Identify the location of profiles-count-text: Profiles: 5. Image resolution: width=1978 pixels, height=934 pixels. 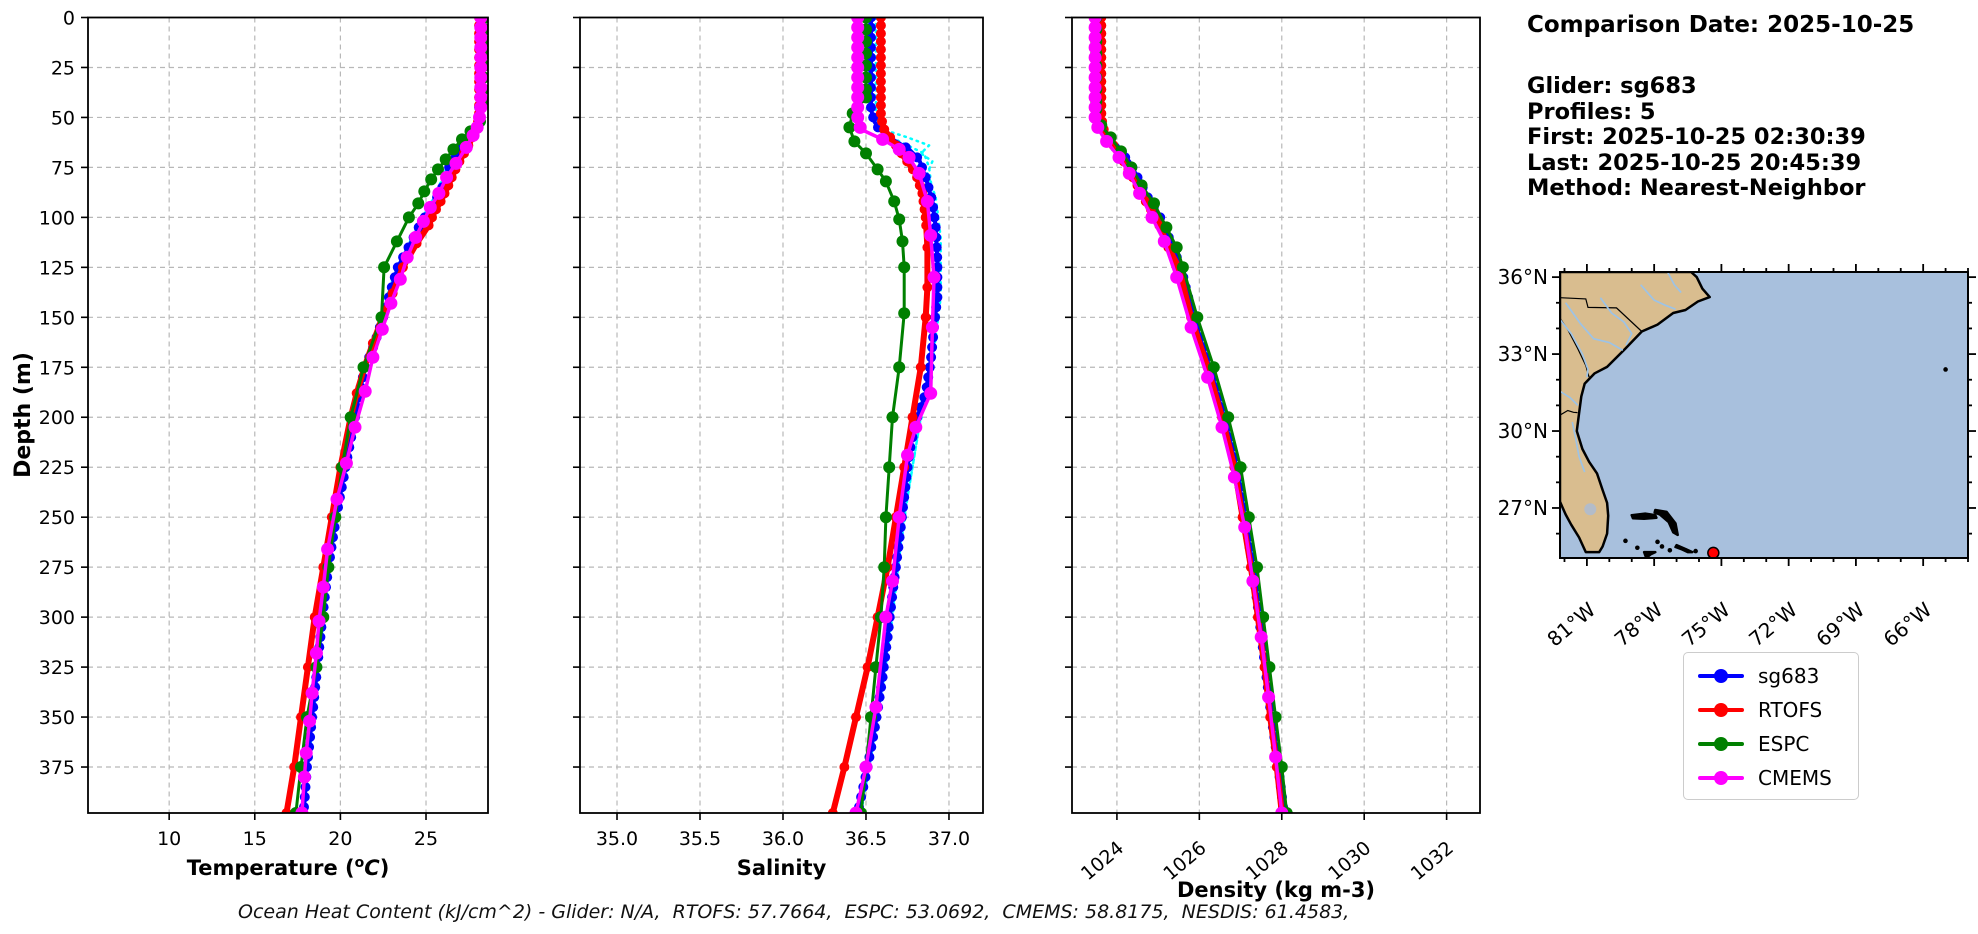
(1591, 111).